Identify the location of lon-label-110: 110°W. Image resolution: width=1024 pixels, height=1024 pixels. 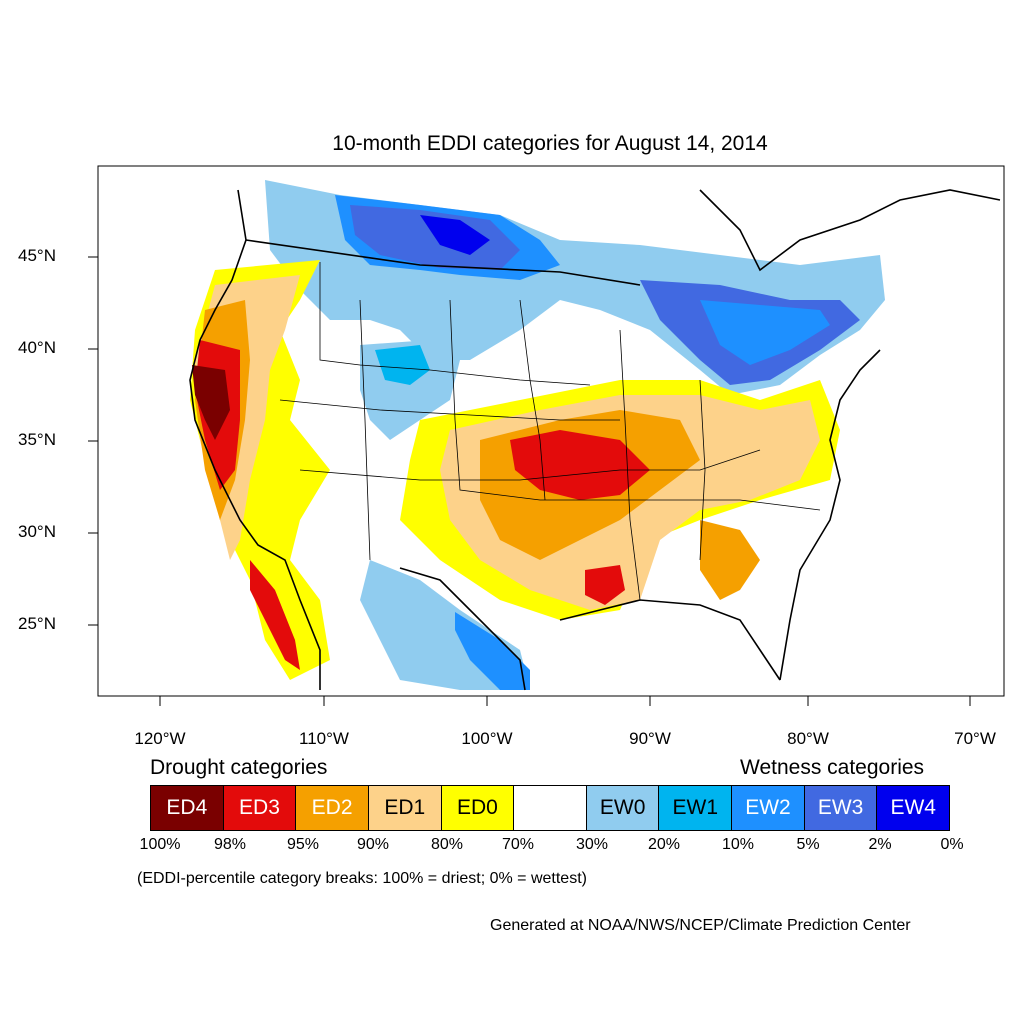
(324, 738).